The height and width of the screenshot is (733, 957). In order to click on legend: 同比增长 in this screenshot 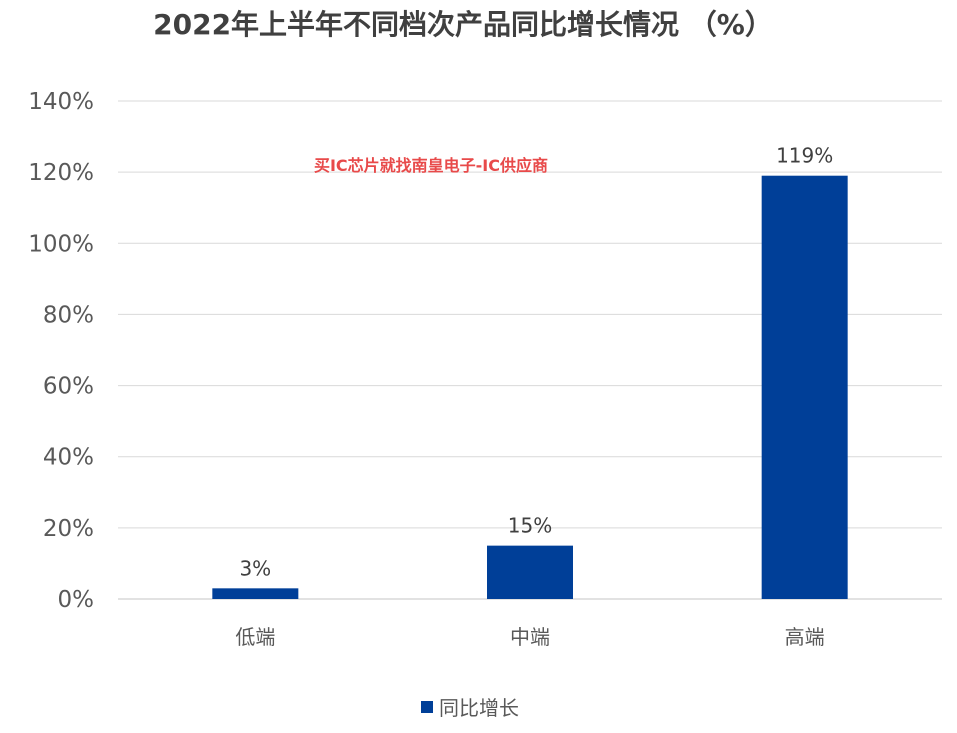, I will do `click(470, 708)`.